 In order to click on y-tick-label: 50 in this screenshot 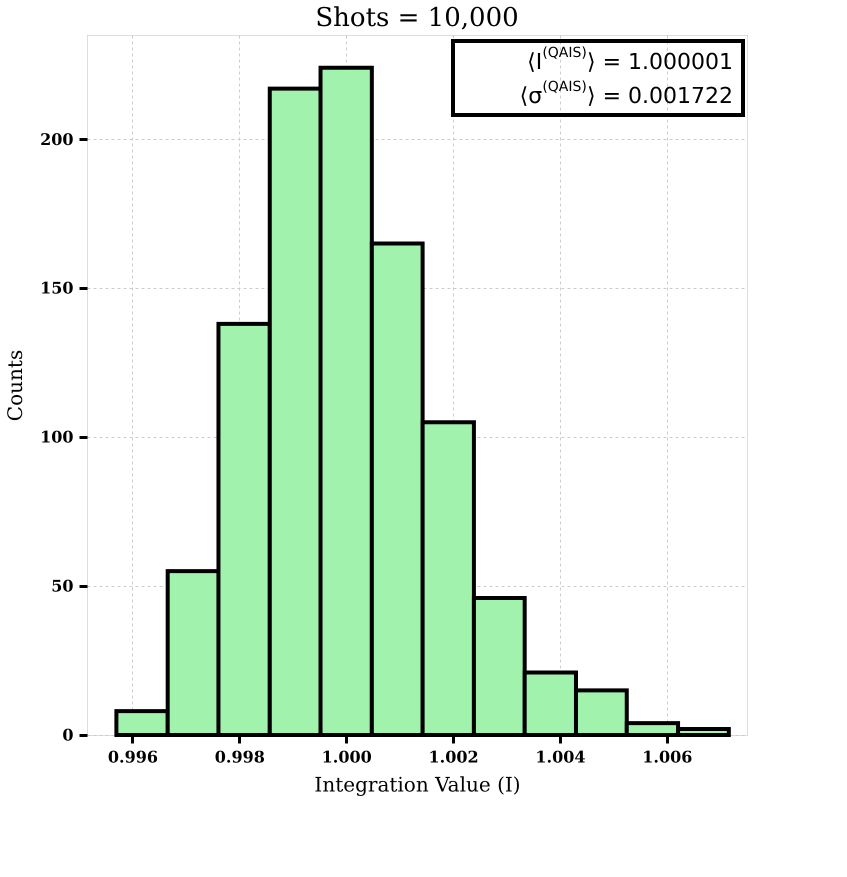, I will do `click(62, 586)`.